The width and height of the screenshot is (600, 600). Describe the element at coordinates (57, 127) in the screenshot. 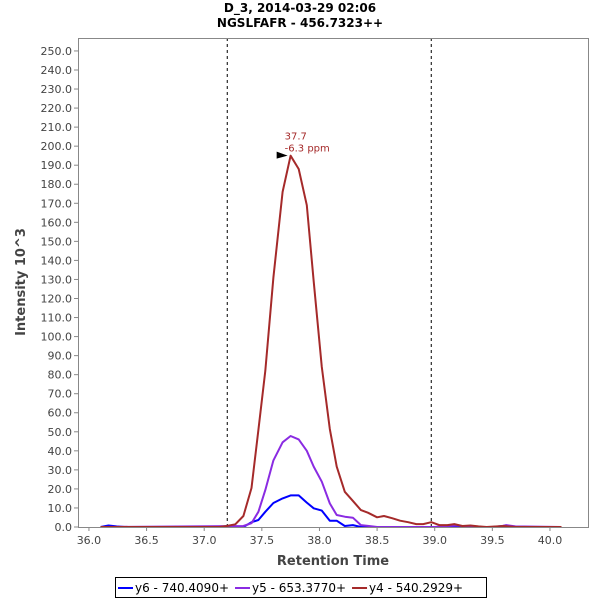

I see `y-tick-label: 210.0` at that location.